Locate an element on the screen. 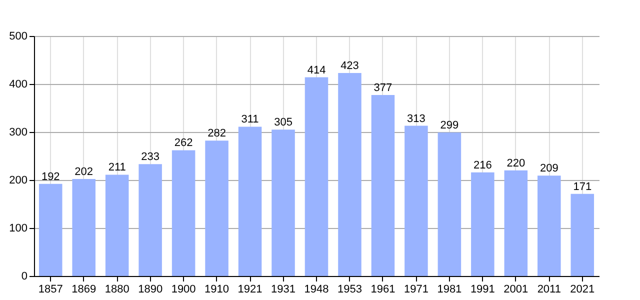 The image size is (640, 300). x-tick-label: 1961 is located at coordinates (383, 290).